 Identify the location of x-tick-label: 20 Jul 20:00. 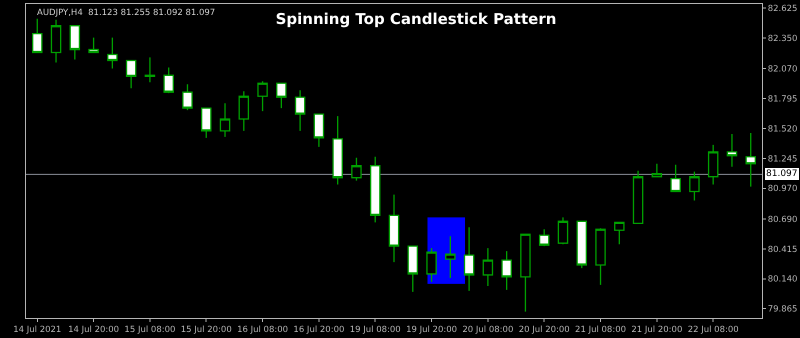
(544, 330).